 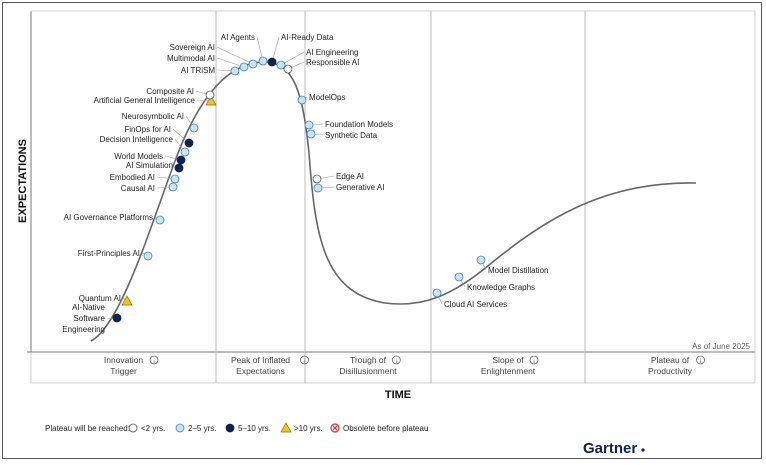 I want to click on marker-synthetic-data, so click(x=311, y=134).